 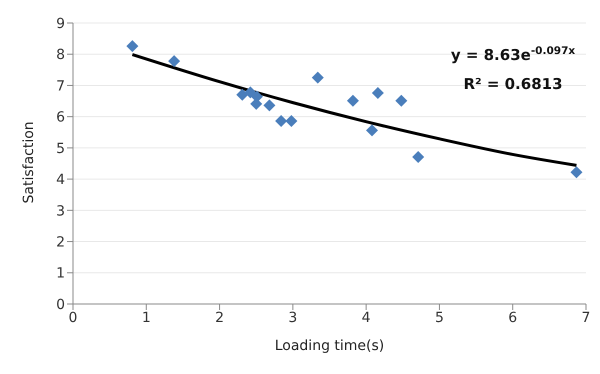 What do you see at coordinates (60, 148) in the screenshot?
I see `y-tick-label: 5` at bounding box center [60, 148].